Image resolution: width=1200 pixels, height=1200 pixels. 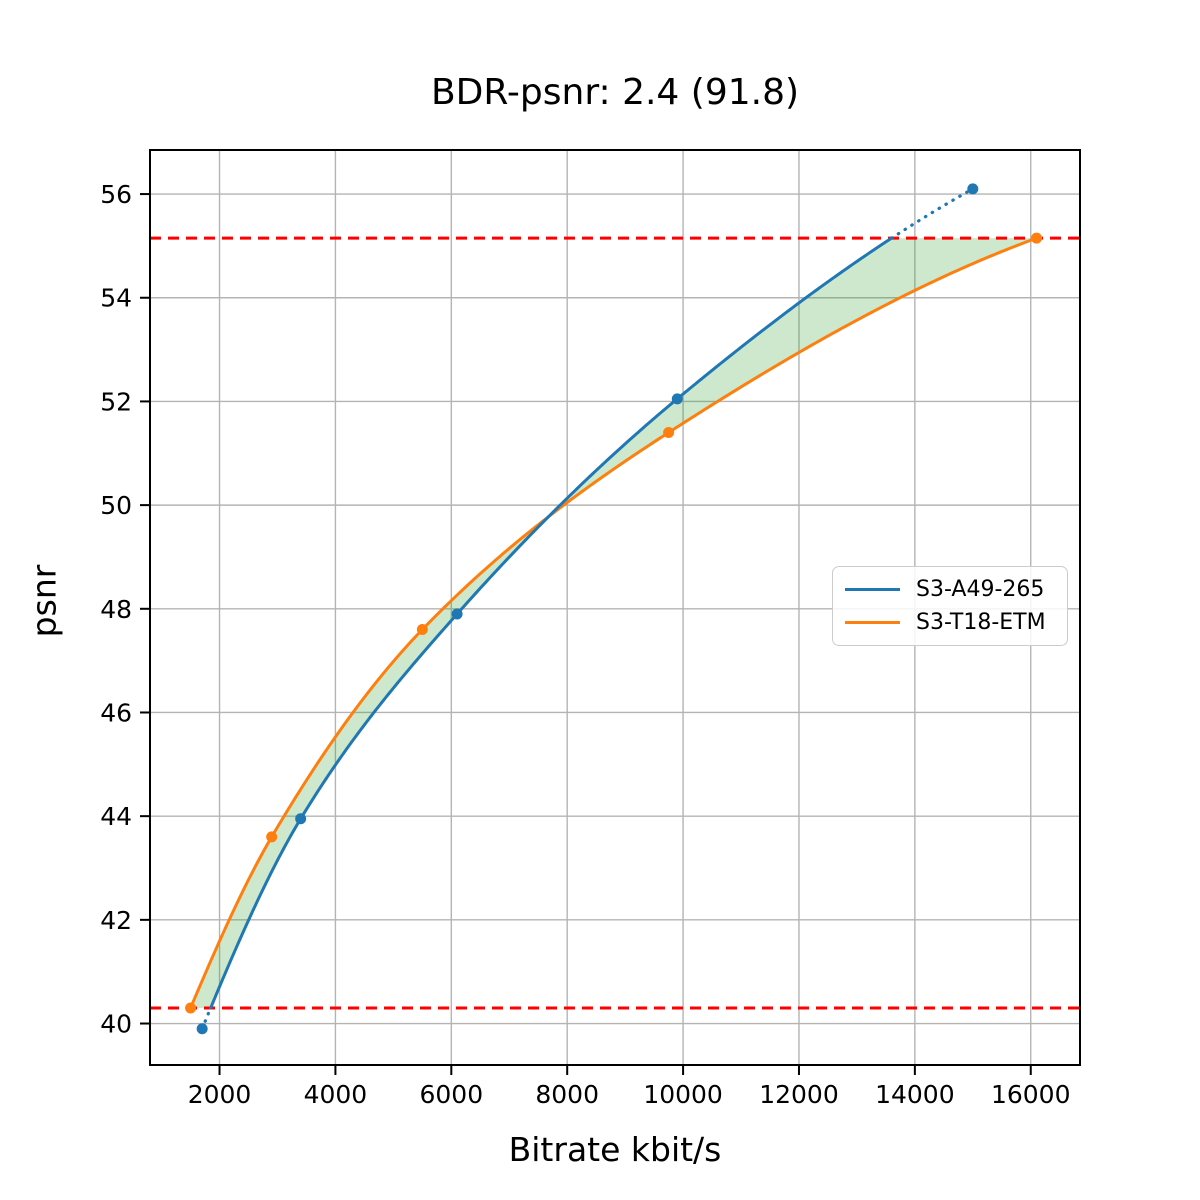 What do you see at coordinates (981, 622) in the screenshot?
I see `legend-label-series-1: S3-T18-ETM` at bounding box center [981, 622].